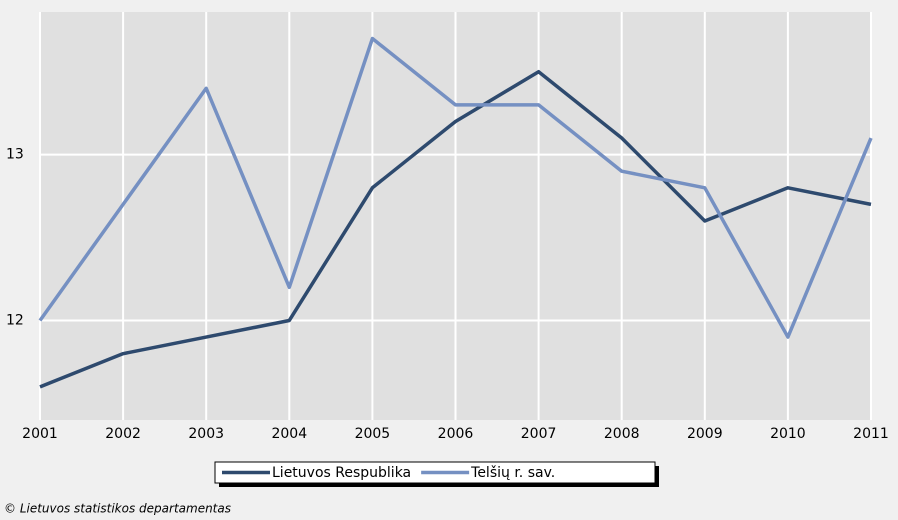 The height and width of the screenshot is (520, 898). Describe the element at coordinates (15, 320) in the screenshot. I see `y-tick-label: 12` at that location.